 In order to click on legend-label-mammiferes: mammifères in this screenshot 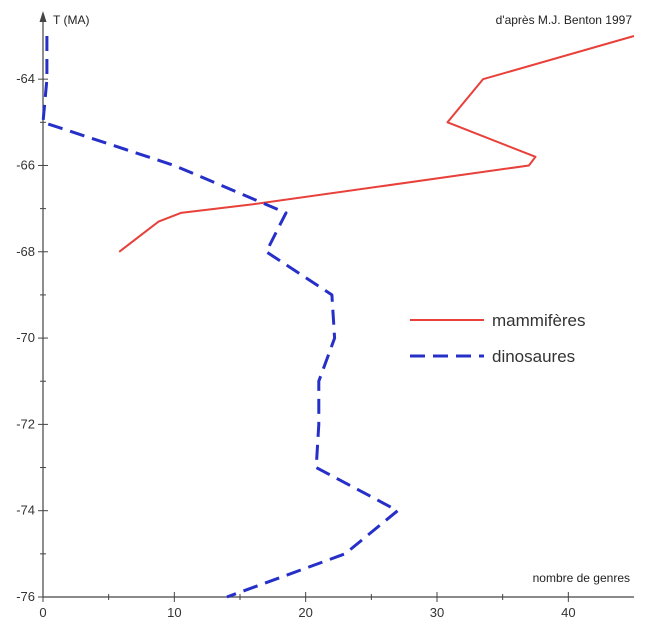, I will do `click(539, 320)`.